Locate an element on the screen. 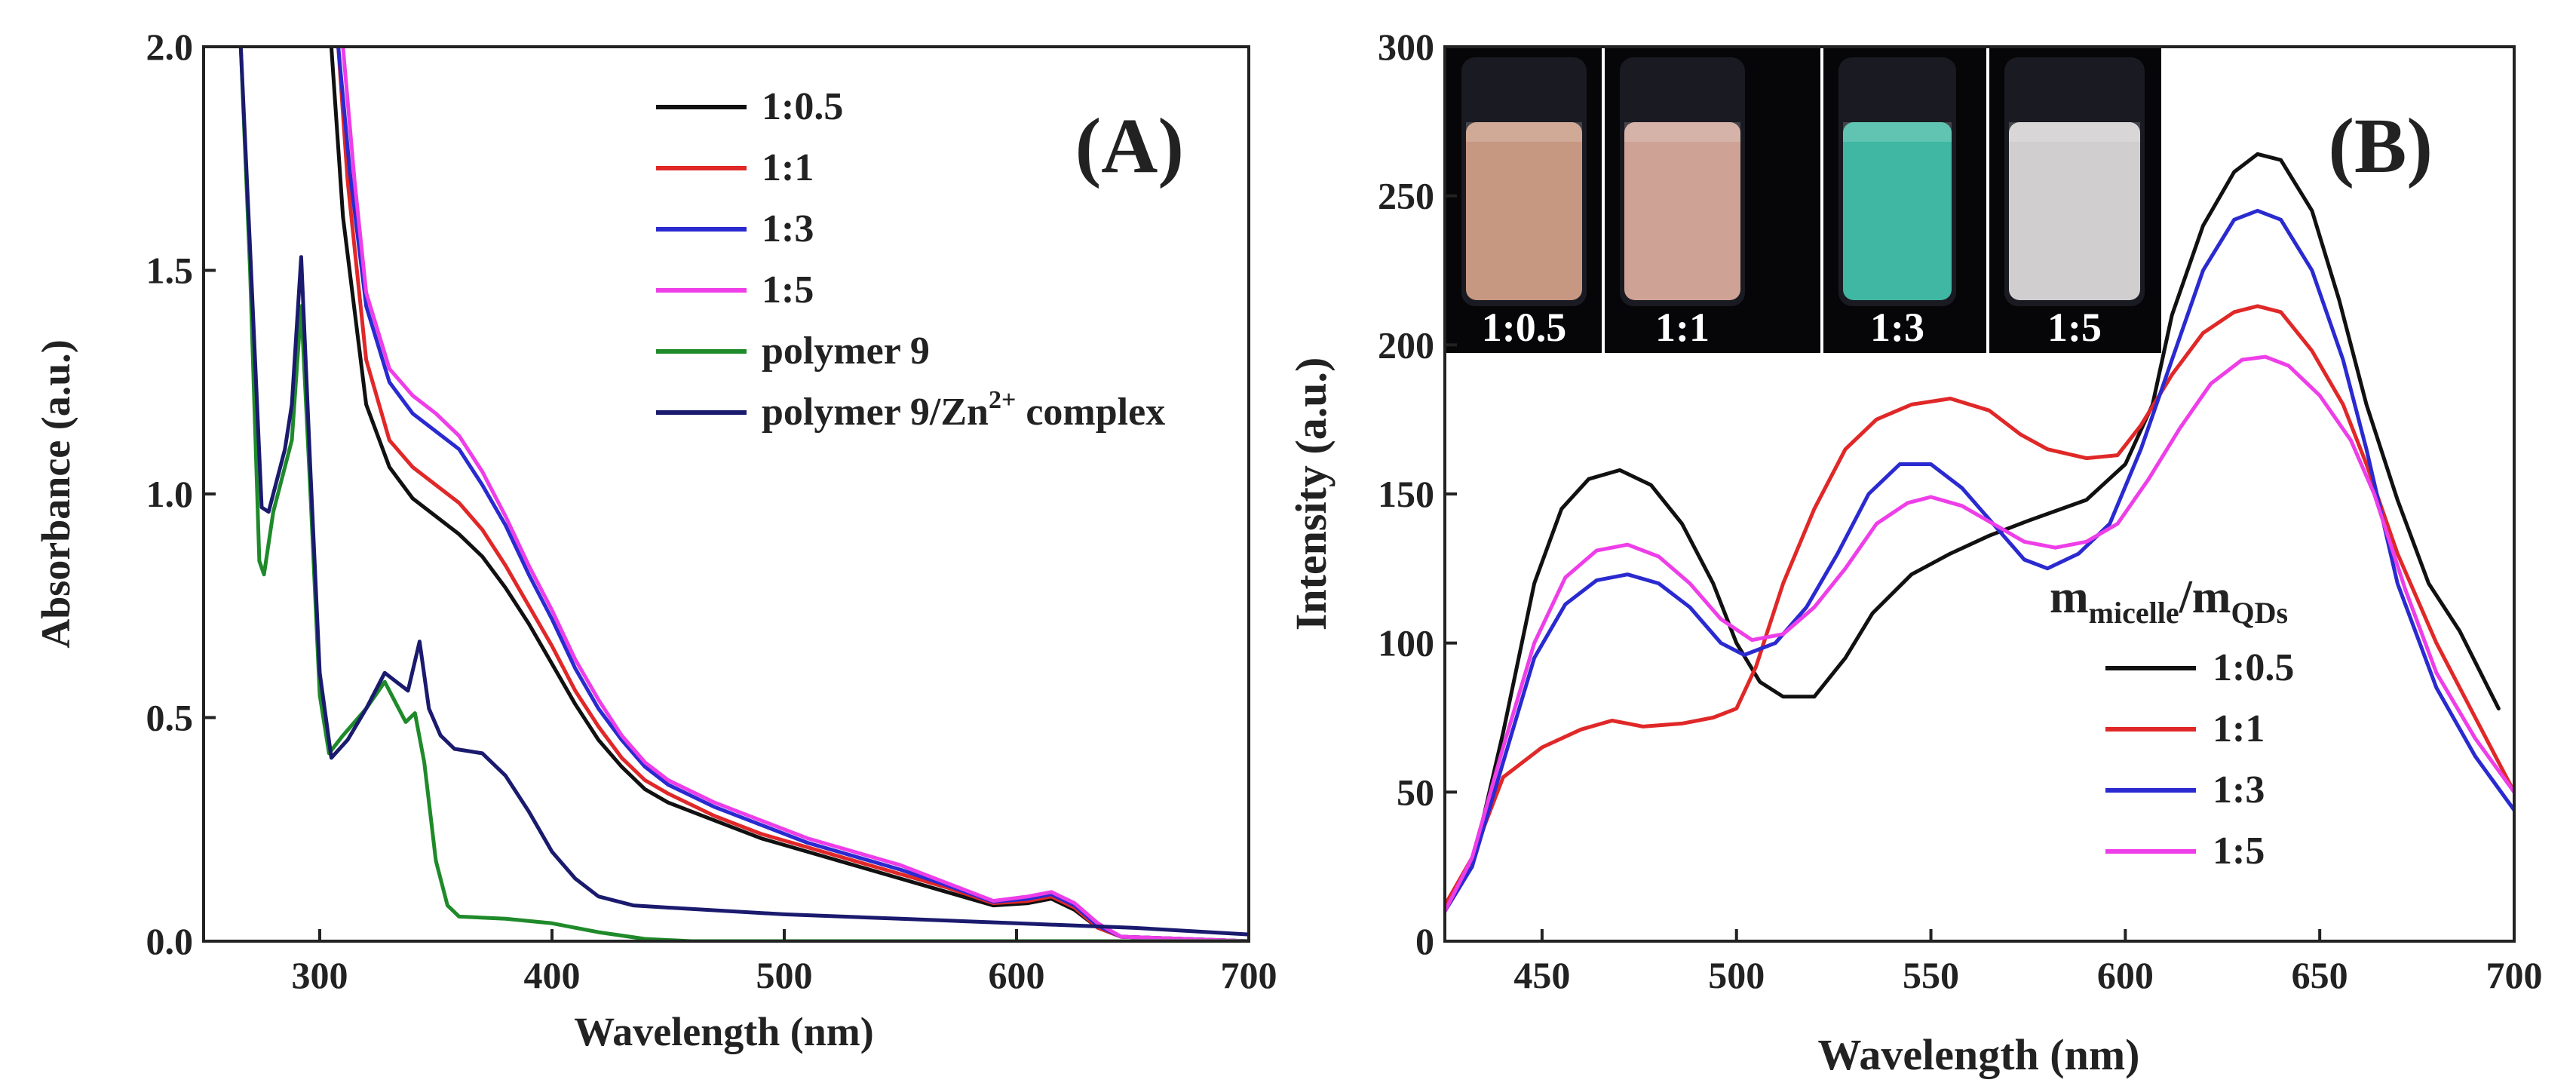 Image resolution: width=2576 pixels, height=1092 pixels. vial-1-1: 1:1 is located at coordinates (1682, 204).